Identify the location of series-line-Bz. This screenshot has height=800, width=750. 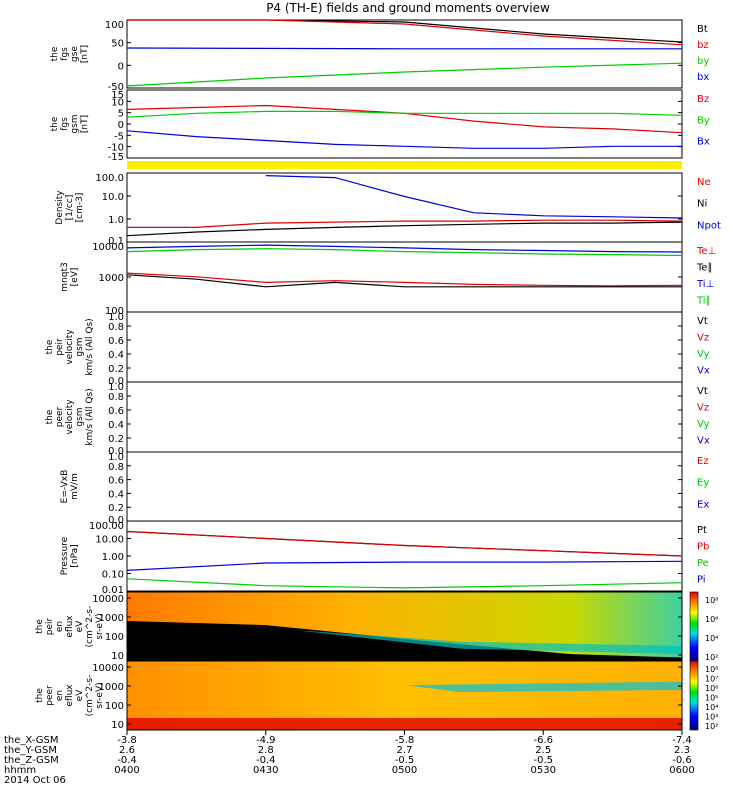
(404, 119).